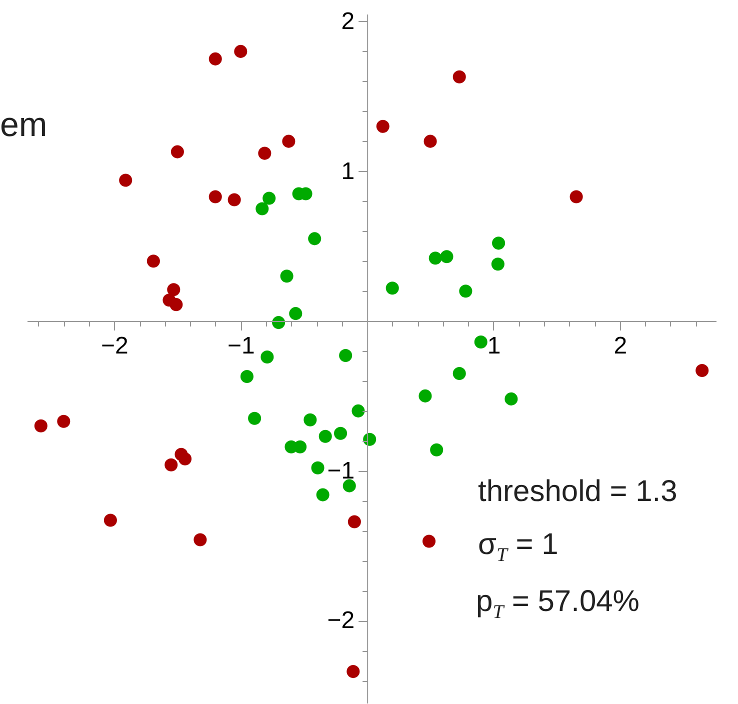  What do you see at coordinates (341, 620) in the screenshot?
I see `y-tick-label: −2` at bounding box center [341, 620].